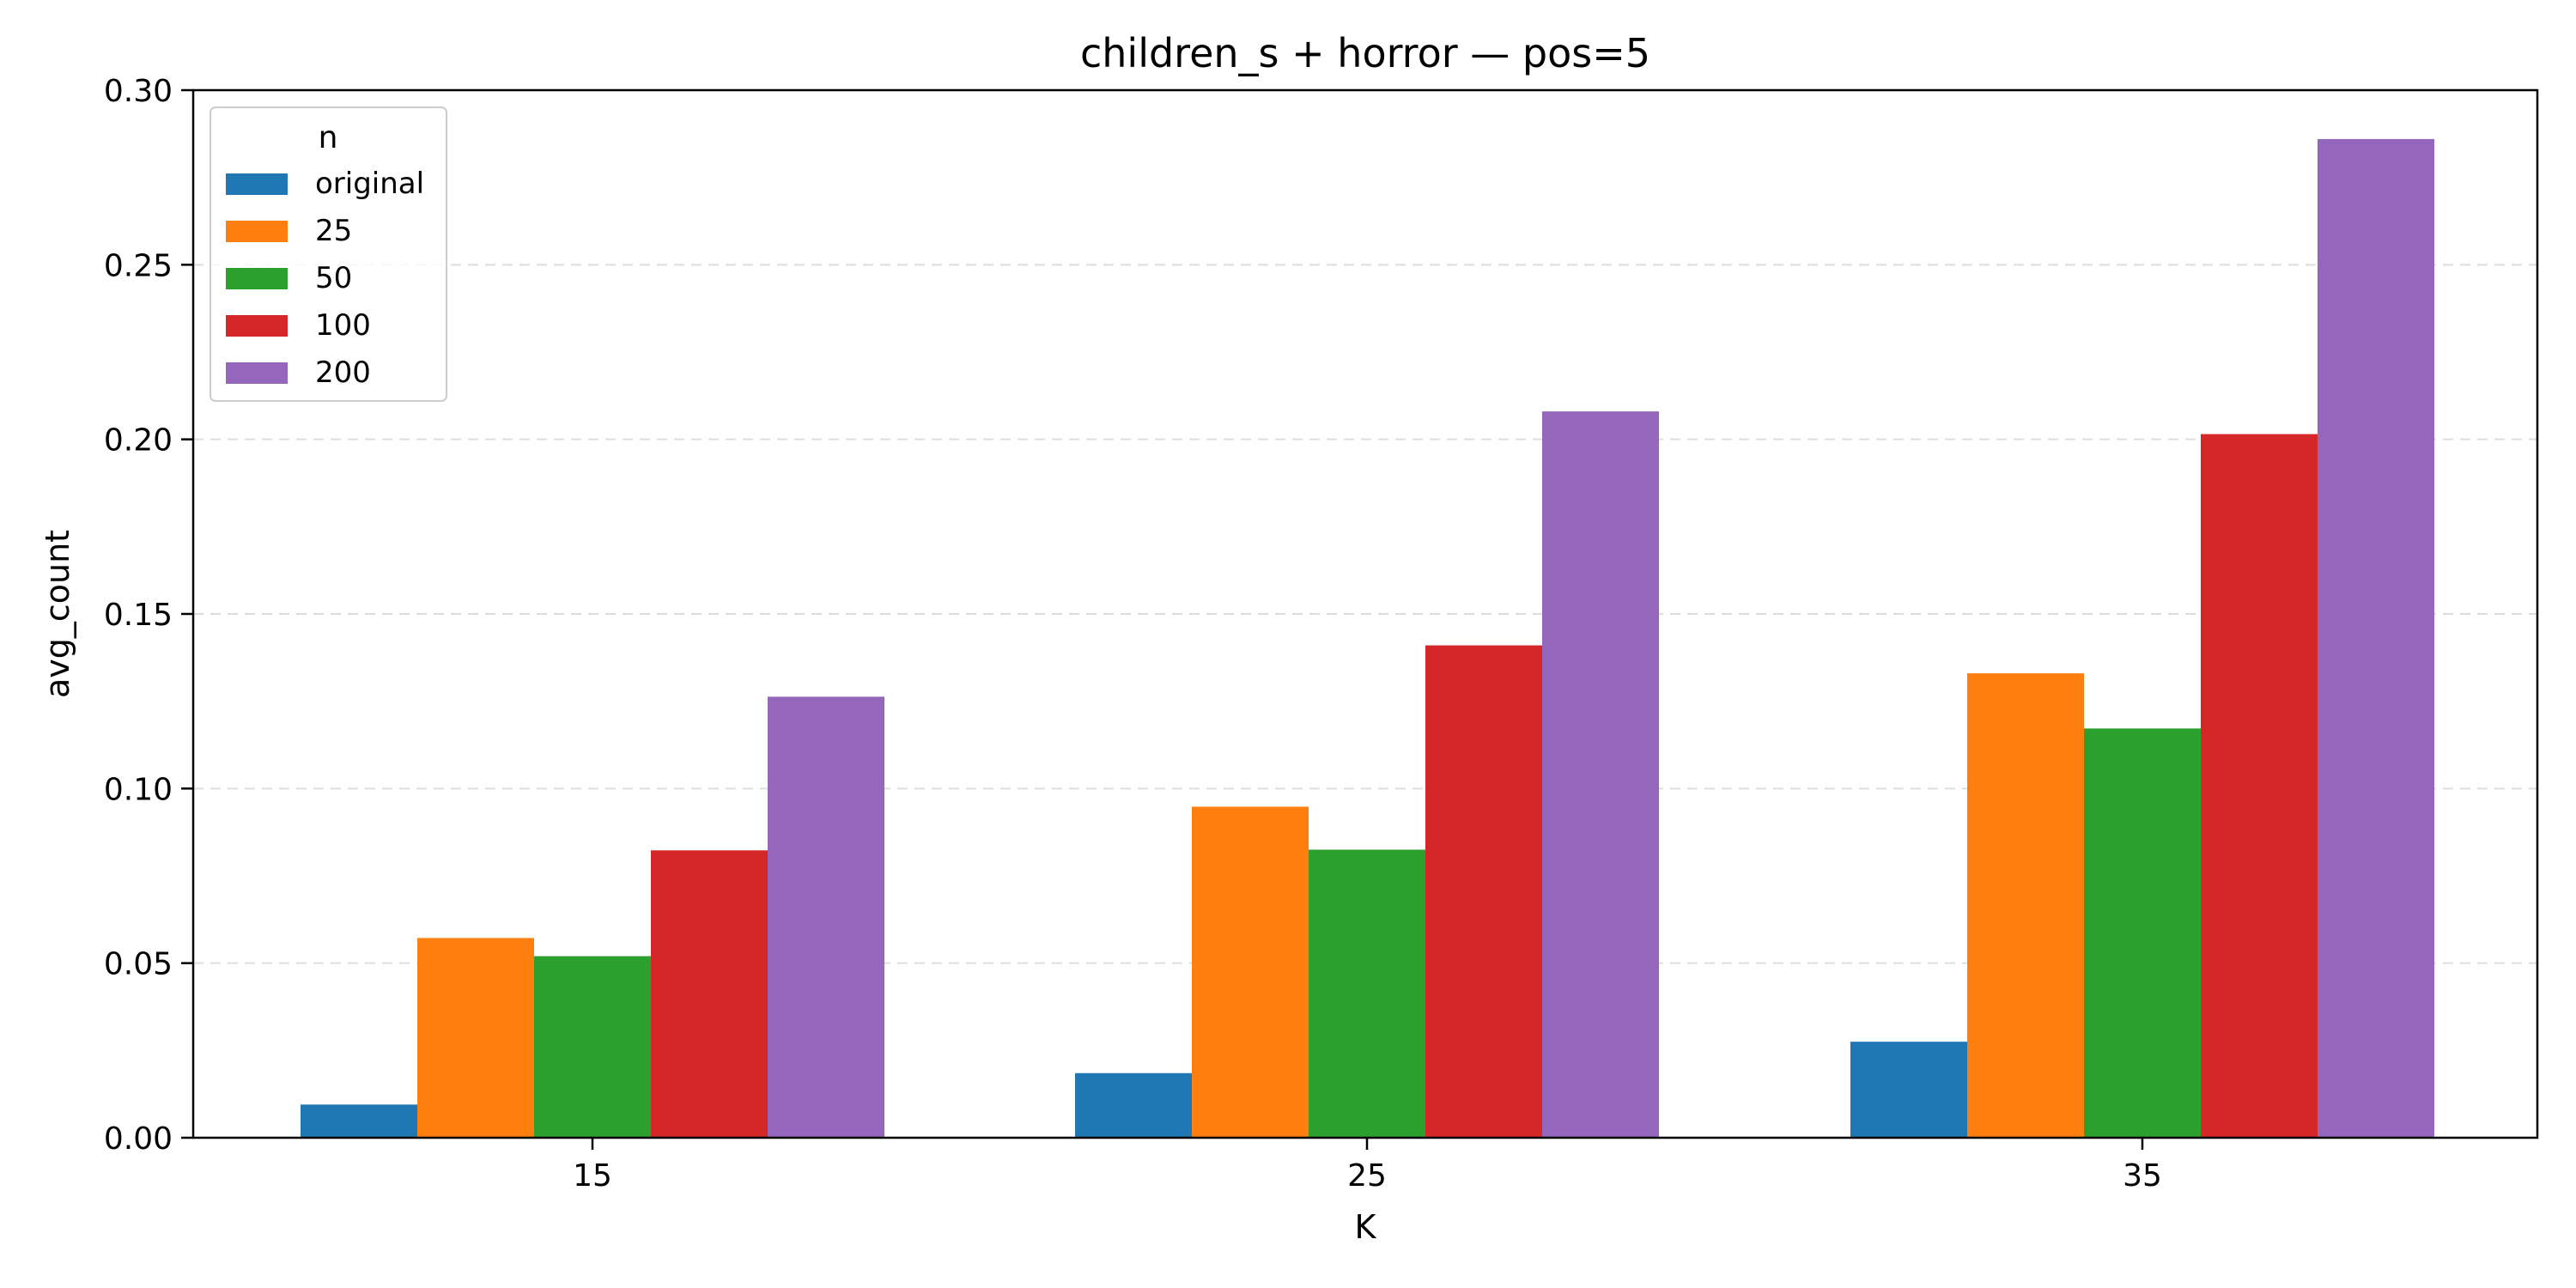 The image size is (2576, 1288). What do you see at coordinates (1367, 994) in the screenshot?
I see `bar-50-k25` at bounding box center [1367, 994].